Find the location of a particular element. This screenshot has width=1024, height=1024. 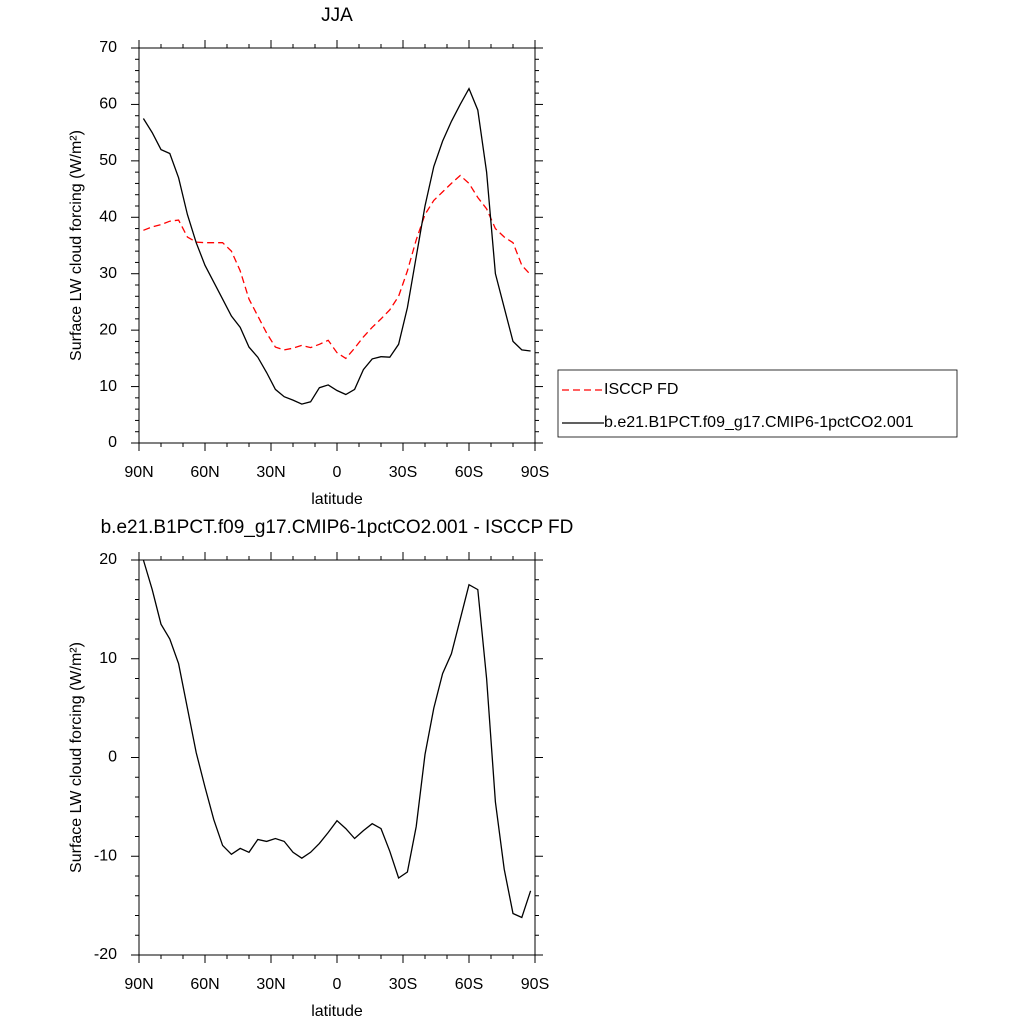

y-tick-label: 70 is located at coordinates (108, 47).